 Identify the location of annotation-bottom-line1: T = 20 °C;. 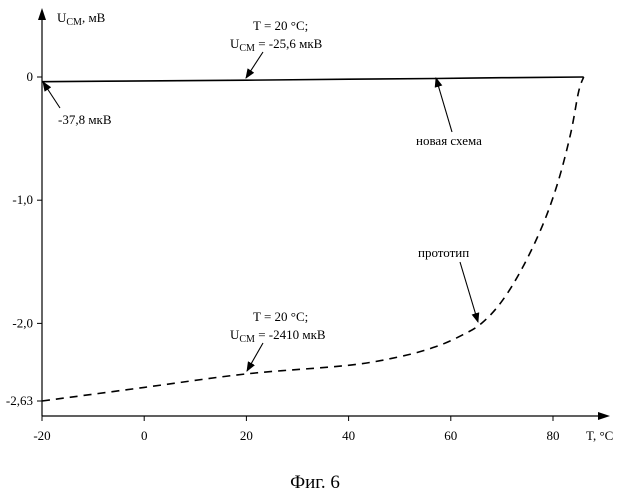
(280, 316).